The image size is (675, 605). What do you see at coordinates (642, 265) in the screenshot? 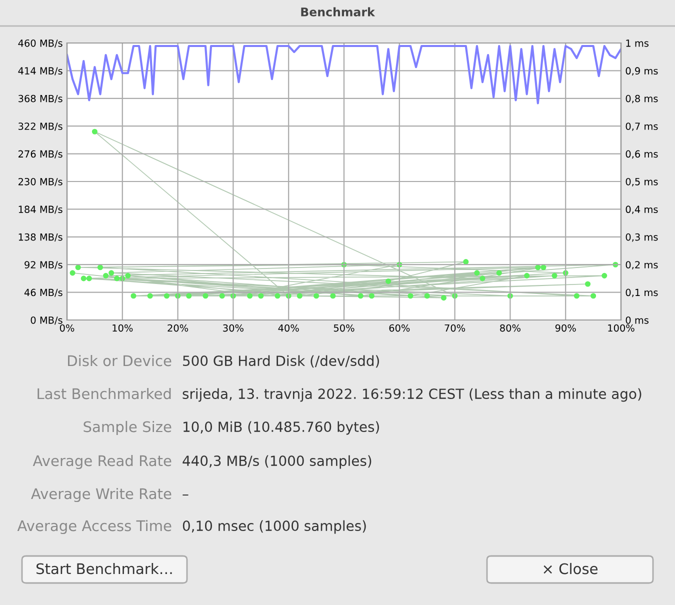
I see `y2-tick-label: 0,2 ms` at bounding box center [642, 265].